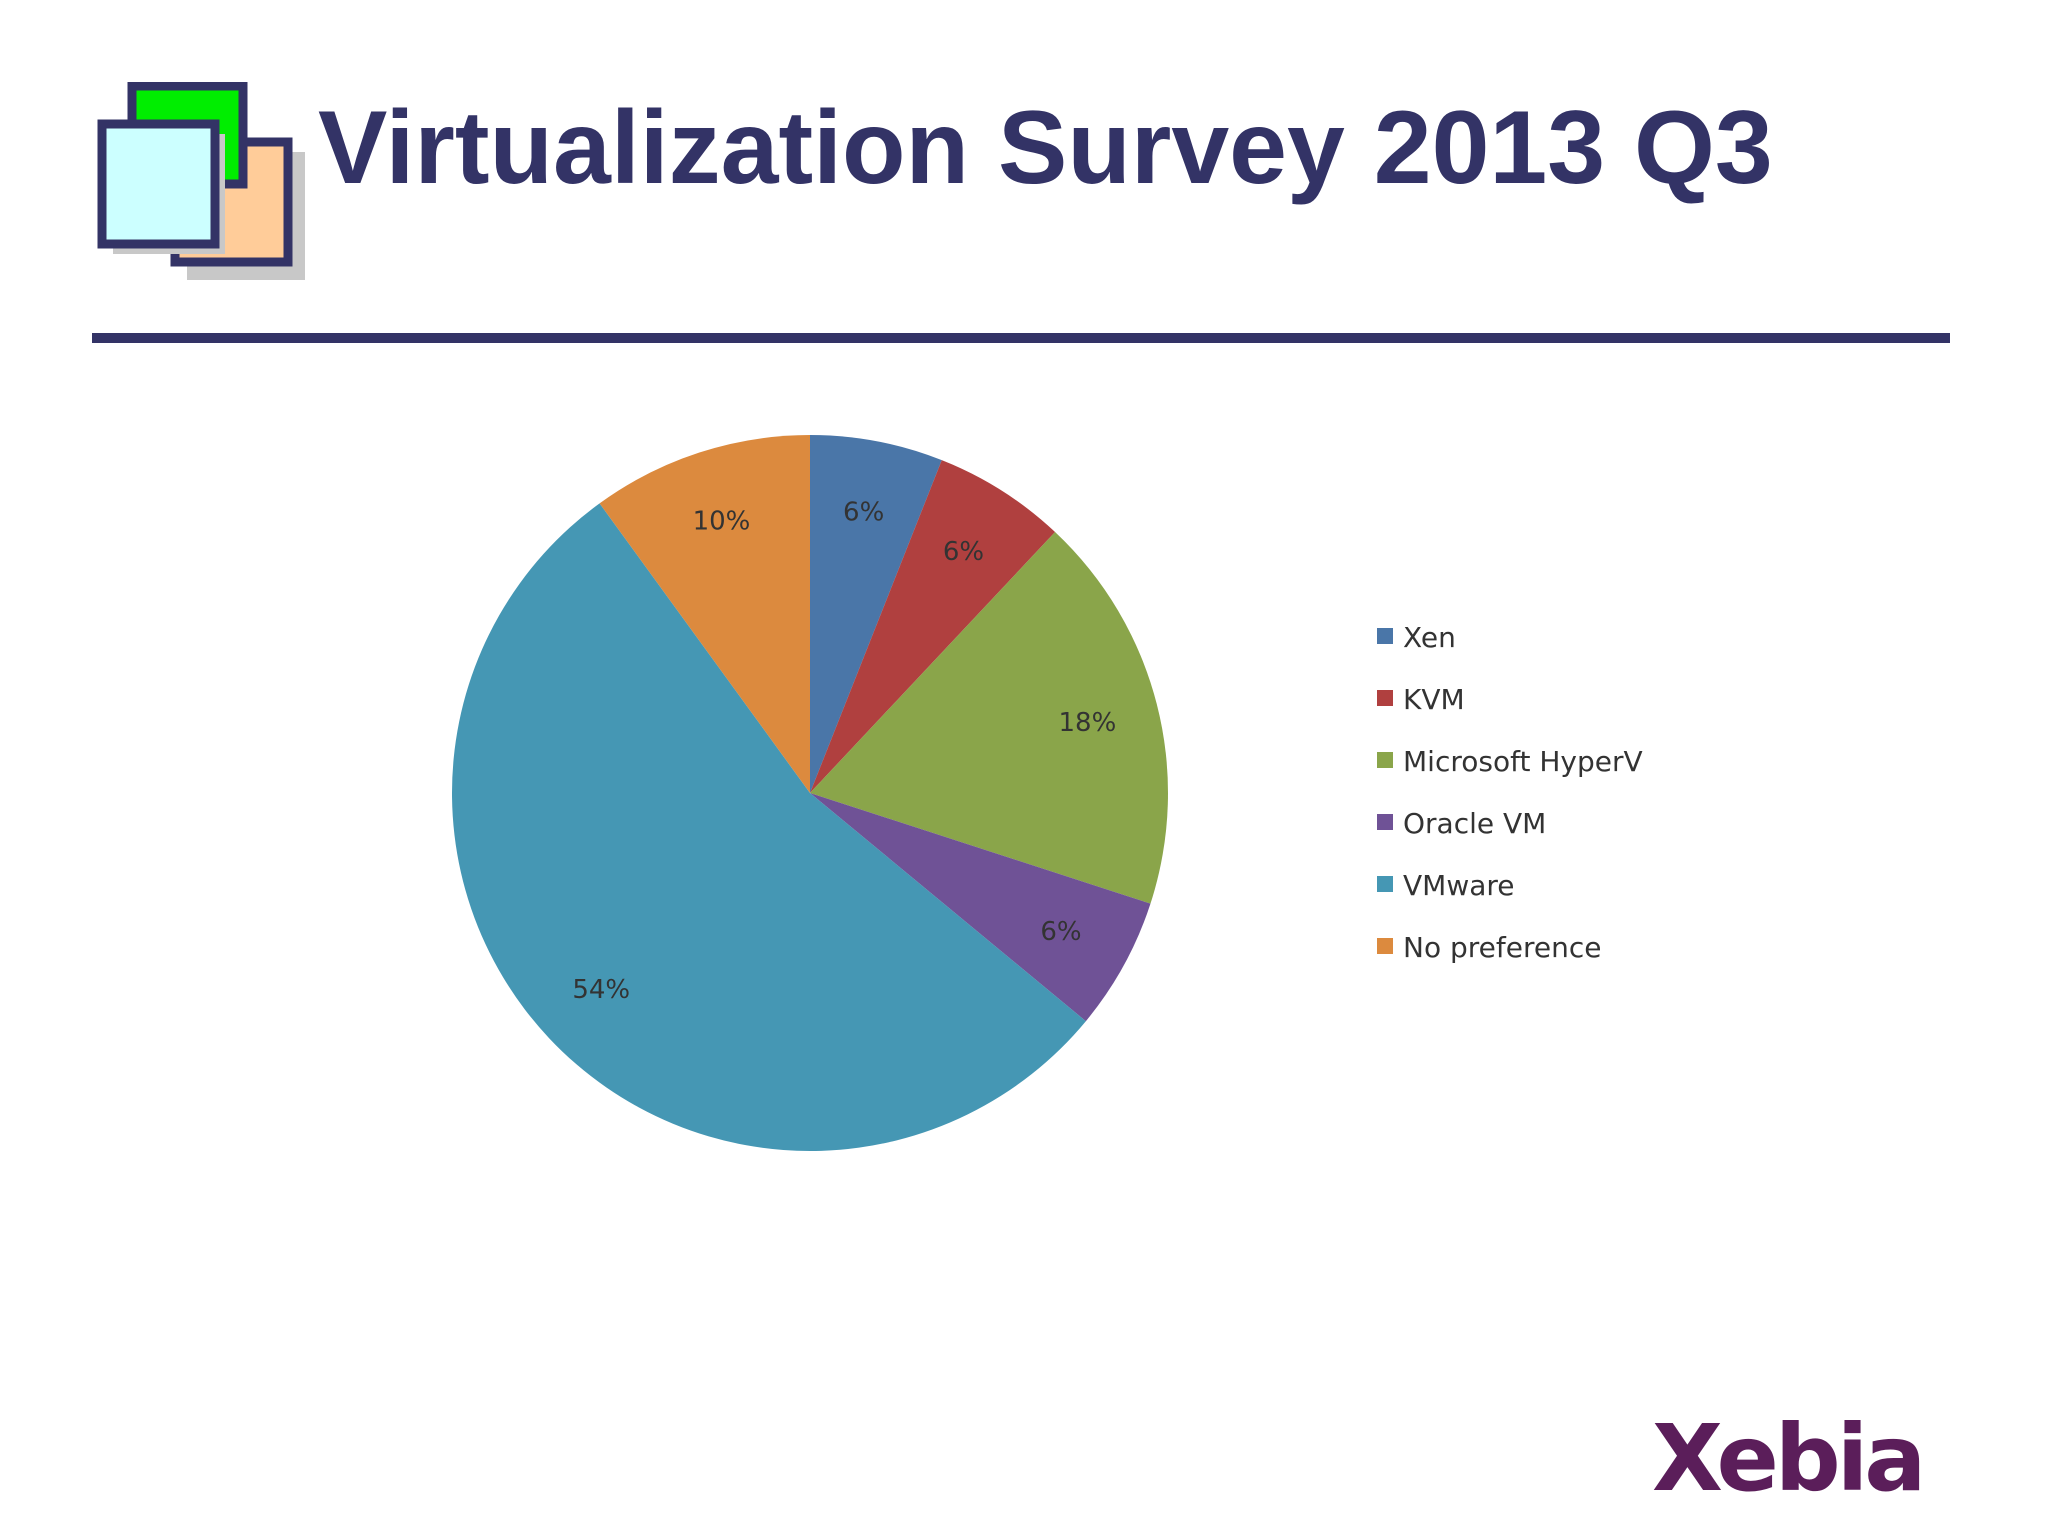 Image resolution: width=2048 pixels, height=1534 pixels. Describe the element at coordinates (722, 522) in the screenshot. I see `pie-data-label: 10%` at that location.